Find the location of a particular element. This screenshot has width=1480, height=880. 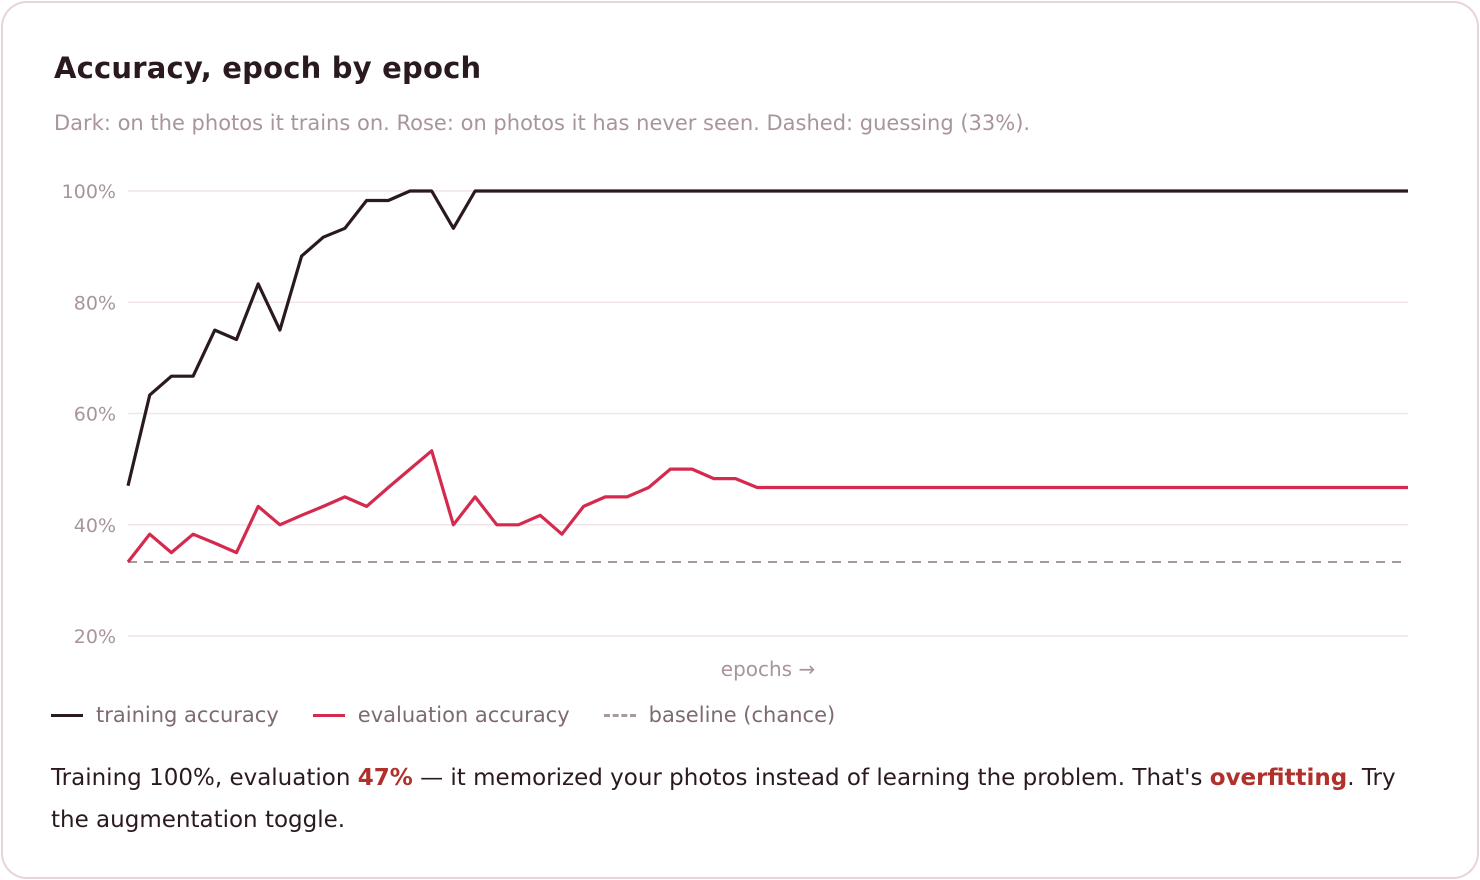

eval-accuracy-value: 47% is located at coordinates (385, 778).